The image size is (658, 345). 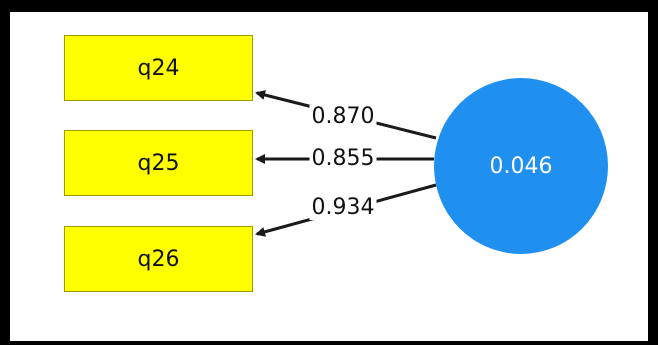 I want to click on indicator-label-q25: q25, so click(x=158, y=163).